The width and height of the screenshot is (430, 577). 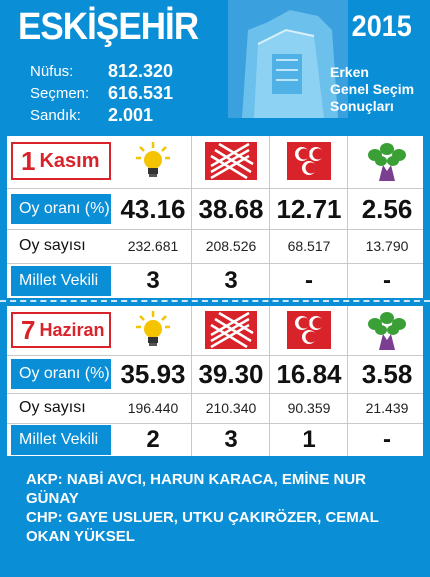 I want to click on vote-count-mhp: 68.517, so click(x=309, y=246).